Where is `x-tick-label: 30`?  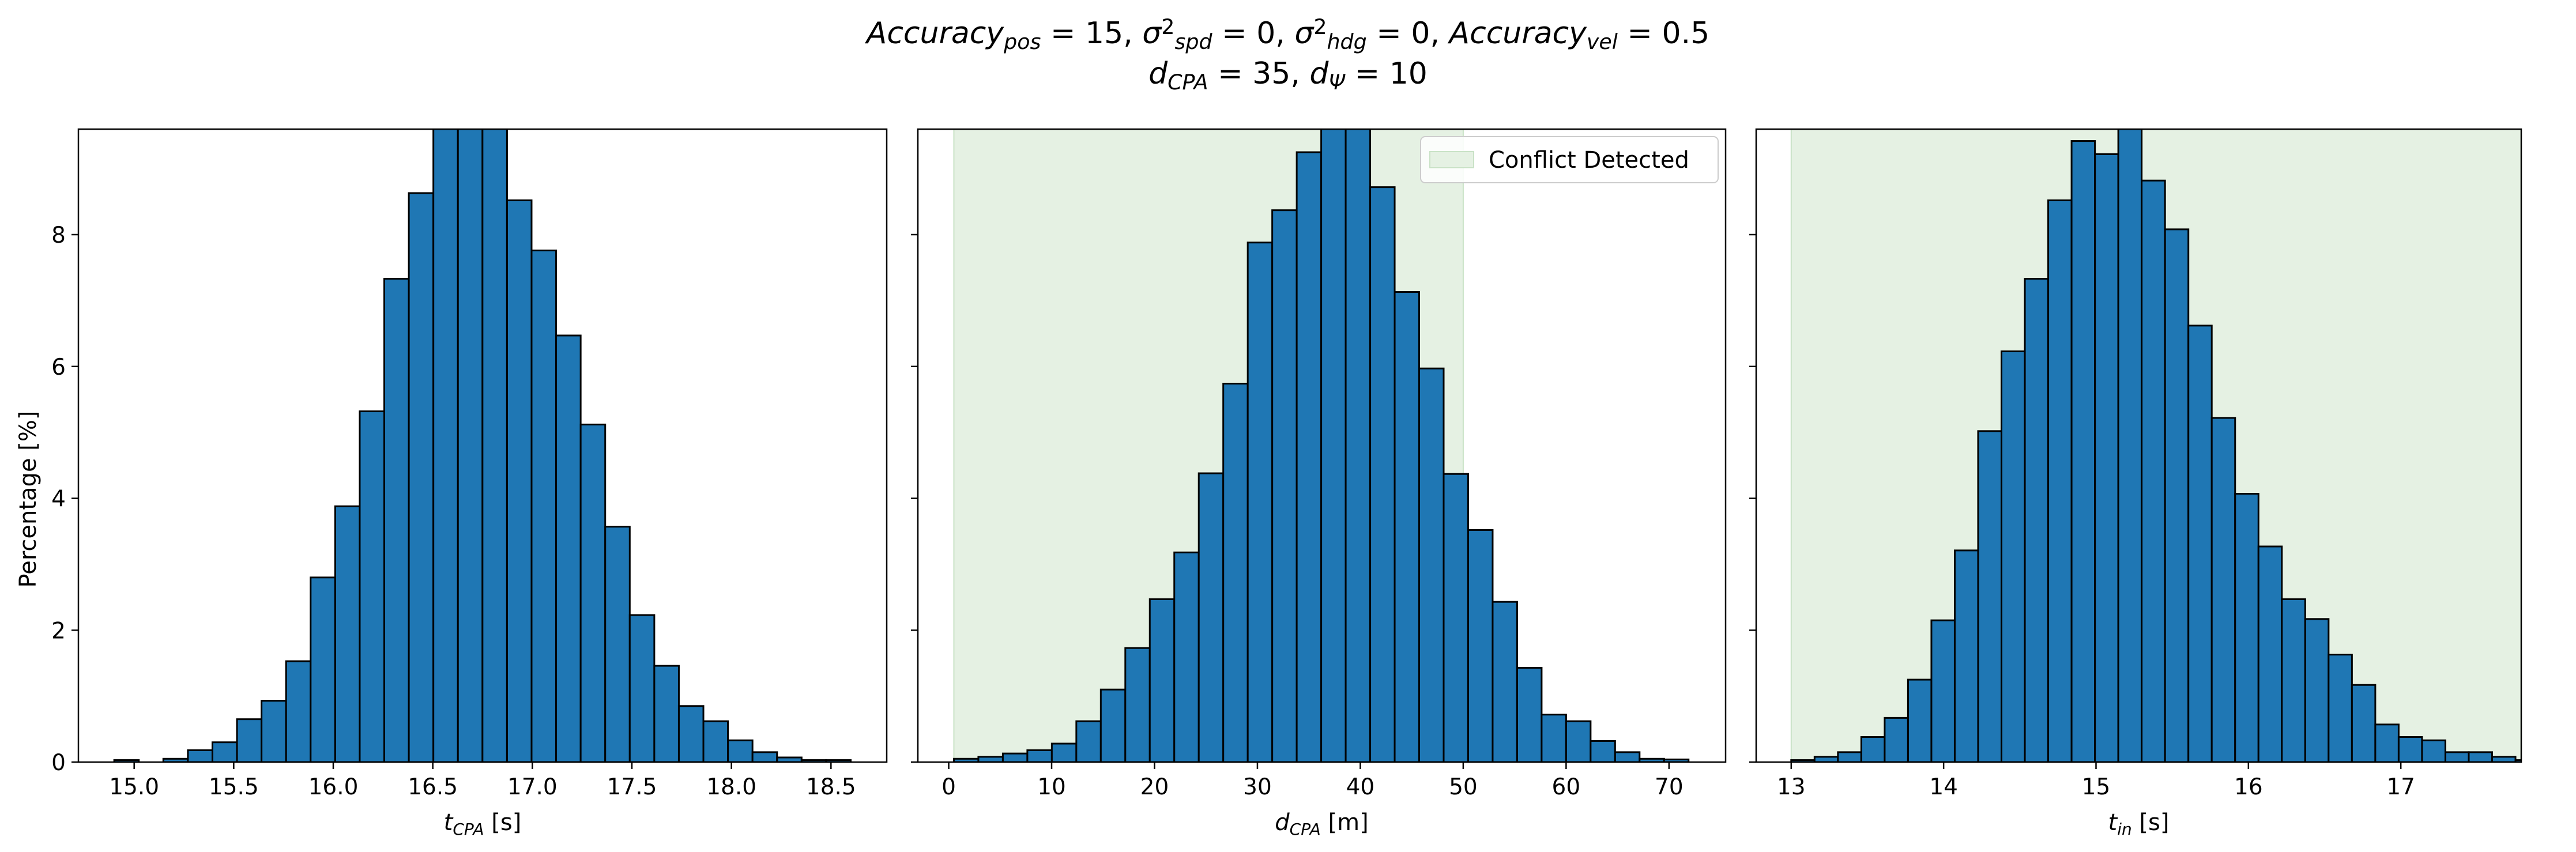
x-tick-label: 30 is located at coordinates (1257, 787).